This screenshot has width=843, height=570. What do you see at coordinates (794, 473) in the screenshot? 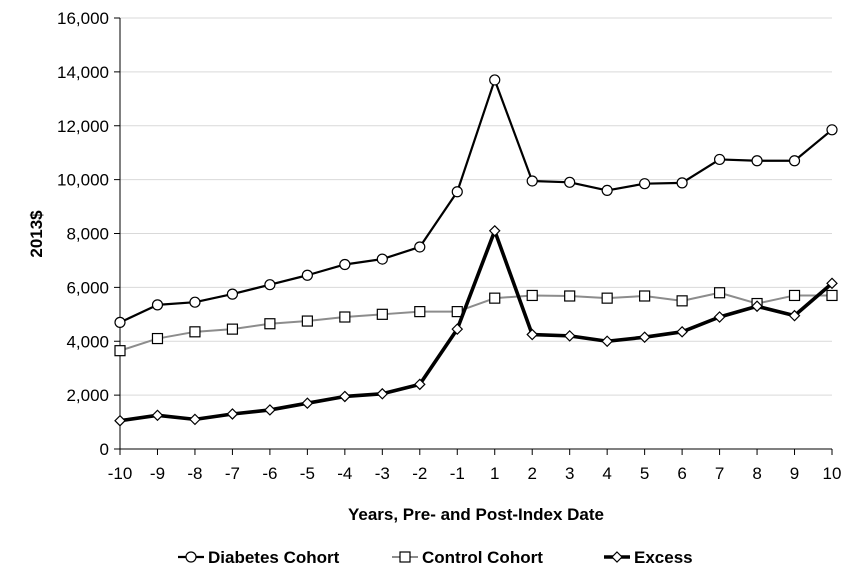
I see `x-tick-label: 9` at bounding box center [794, 473].